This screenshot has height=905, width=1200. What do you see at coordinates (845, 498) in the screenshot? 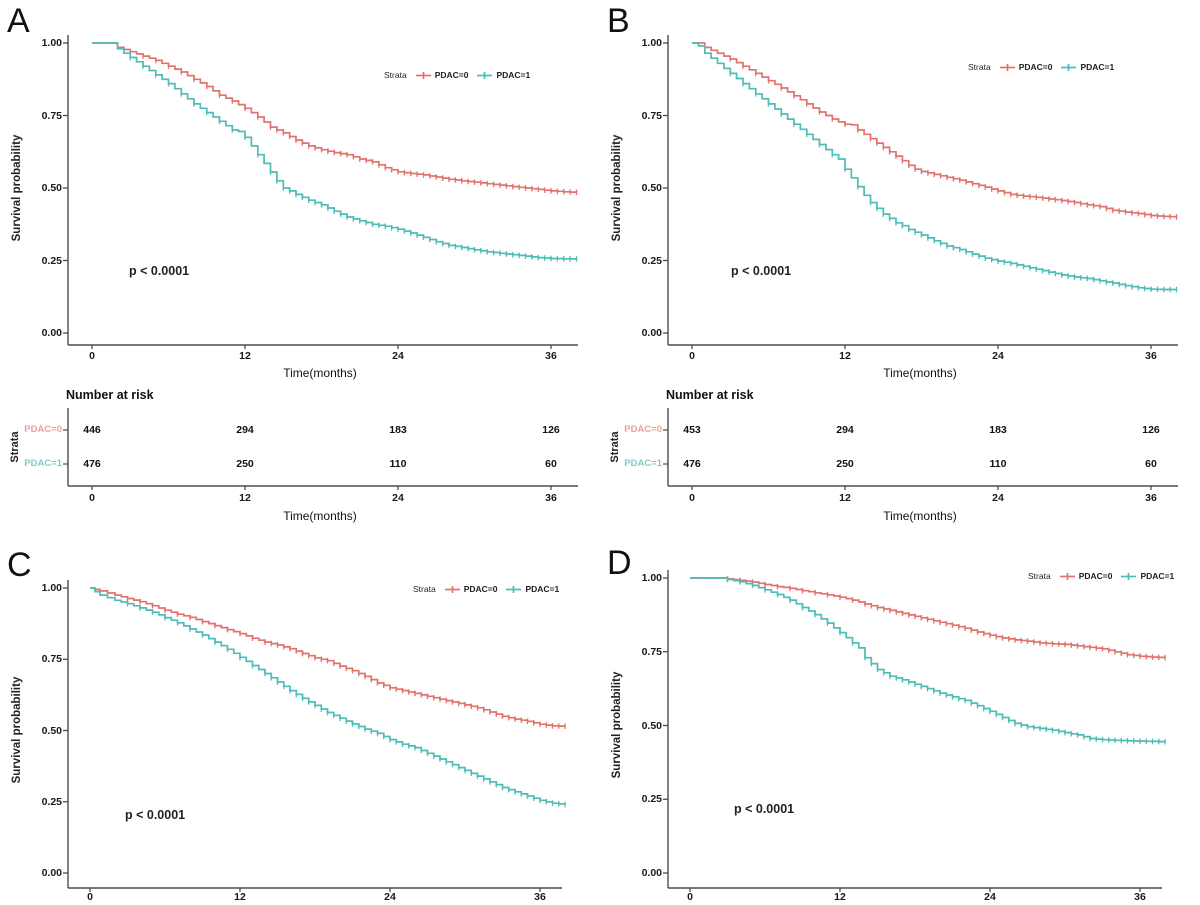
I see `risk-x-tick-label: 12` at bounding box center [845, 498].